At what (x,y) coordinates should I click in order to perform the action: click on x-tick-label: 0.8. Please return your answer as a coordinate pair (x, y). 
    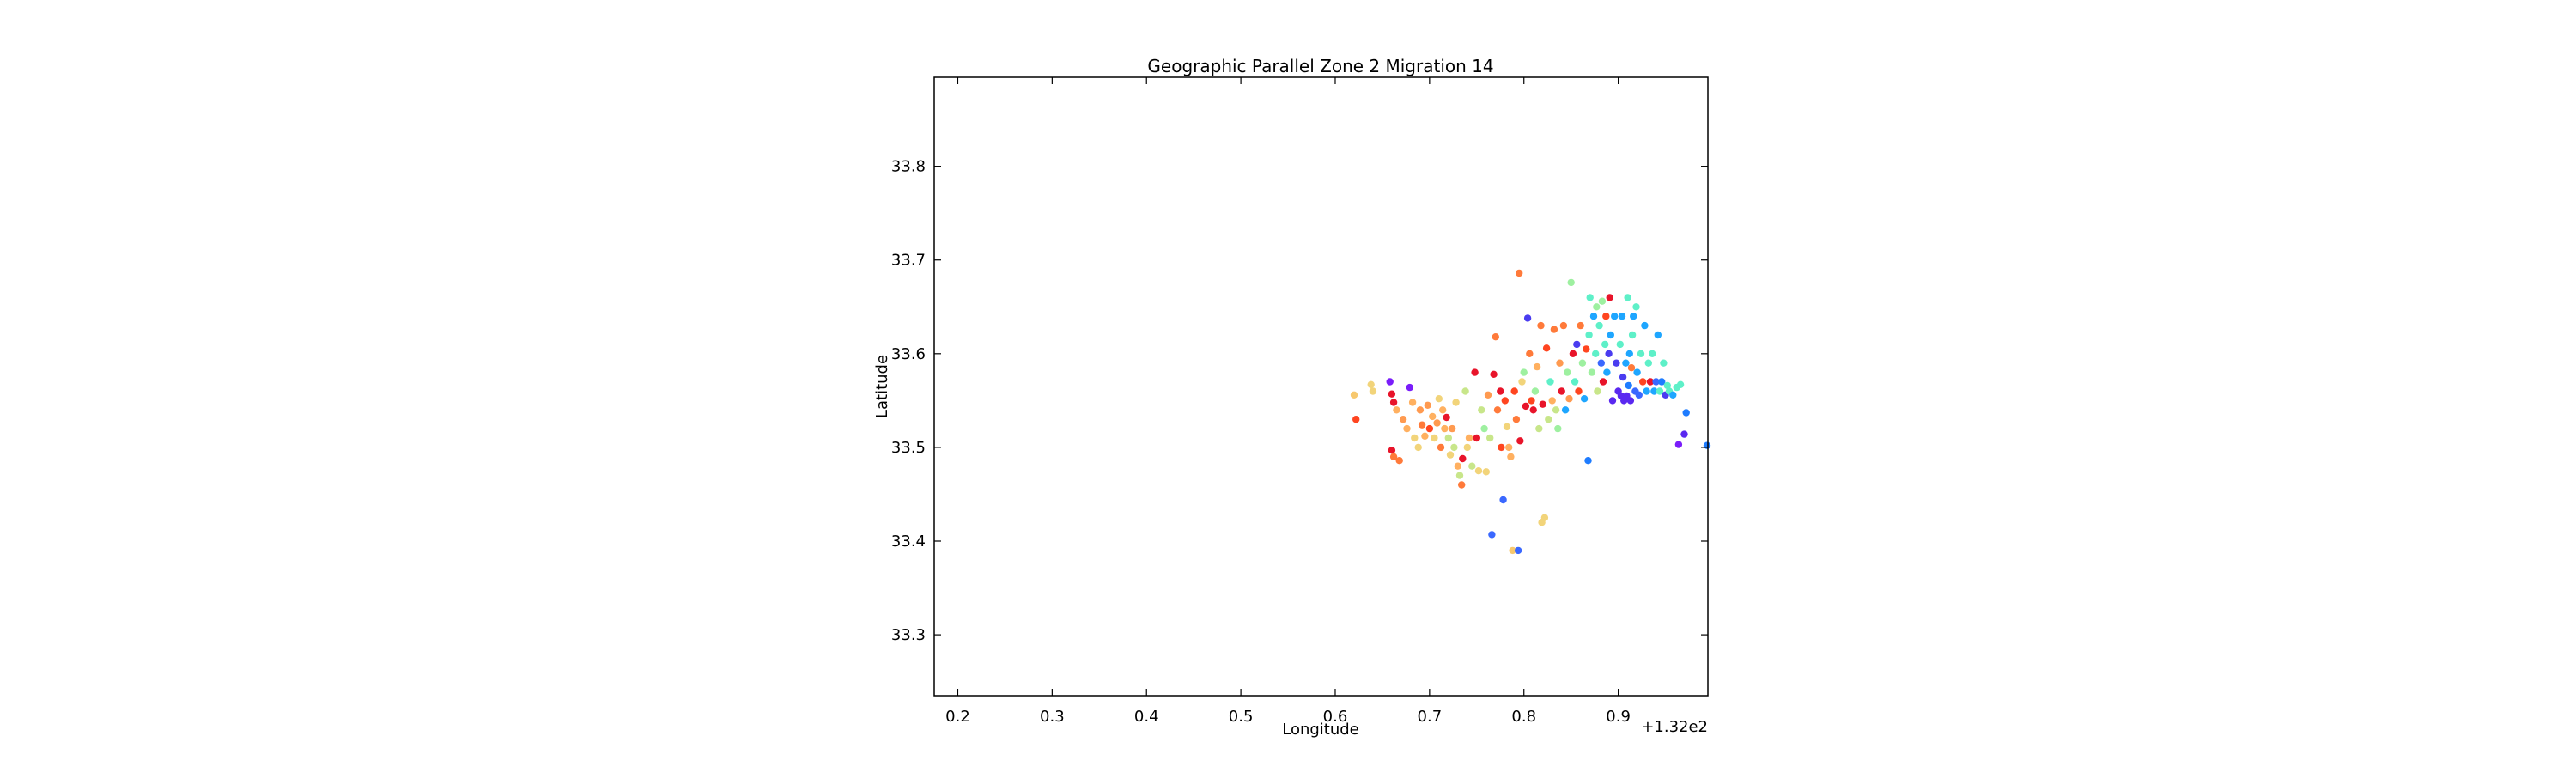
    Looking at the image, I should click on (1524, 717).